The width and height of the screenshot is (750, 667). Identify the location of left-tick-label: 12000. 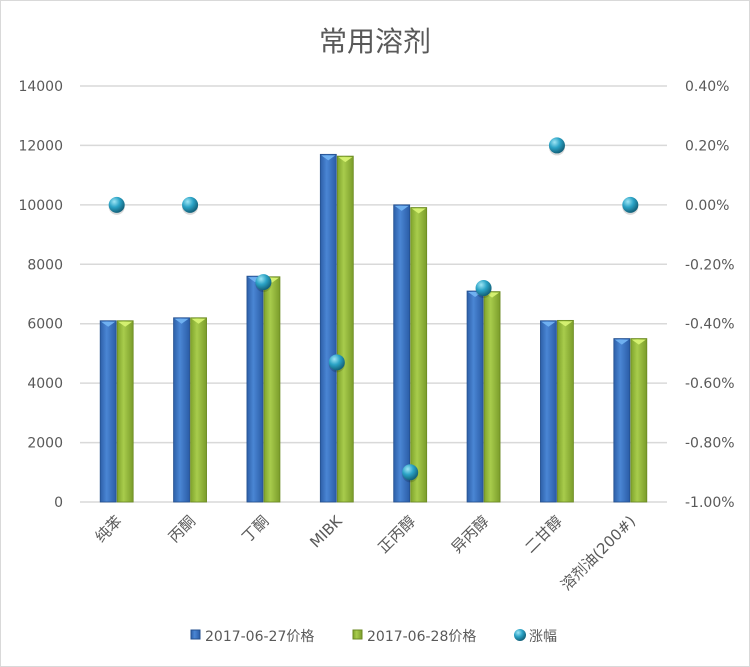
(40, 146).